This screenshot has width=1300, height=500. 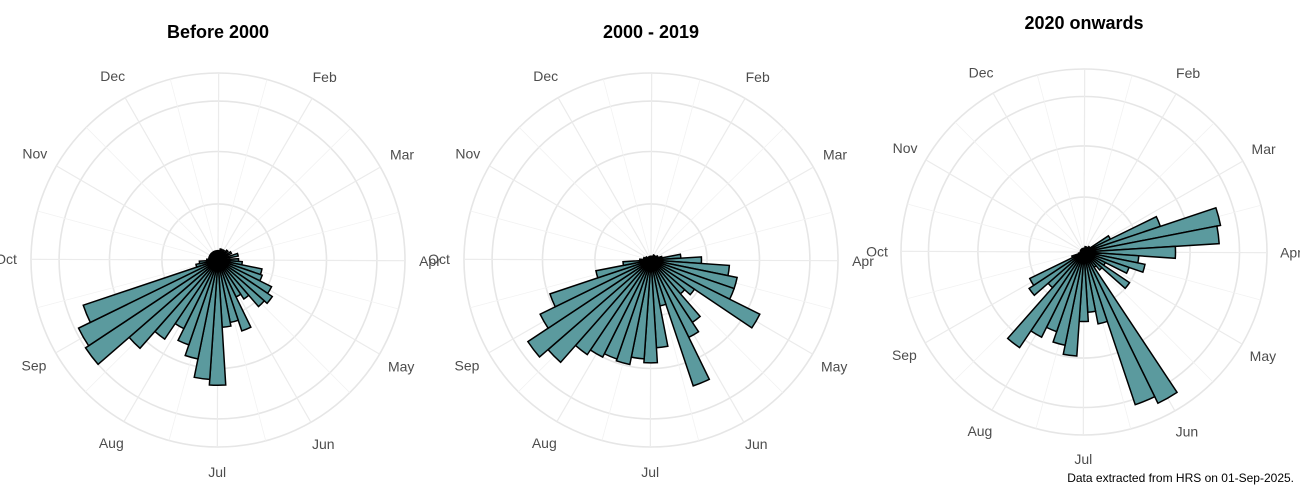 What do you see at coordinates (218, 32) in the screenshot?
I see `chart-title: Before 2000` at bounding box center [218, 32].